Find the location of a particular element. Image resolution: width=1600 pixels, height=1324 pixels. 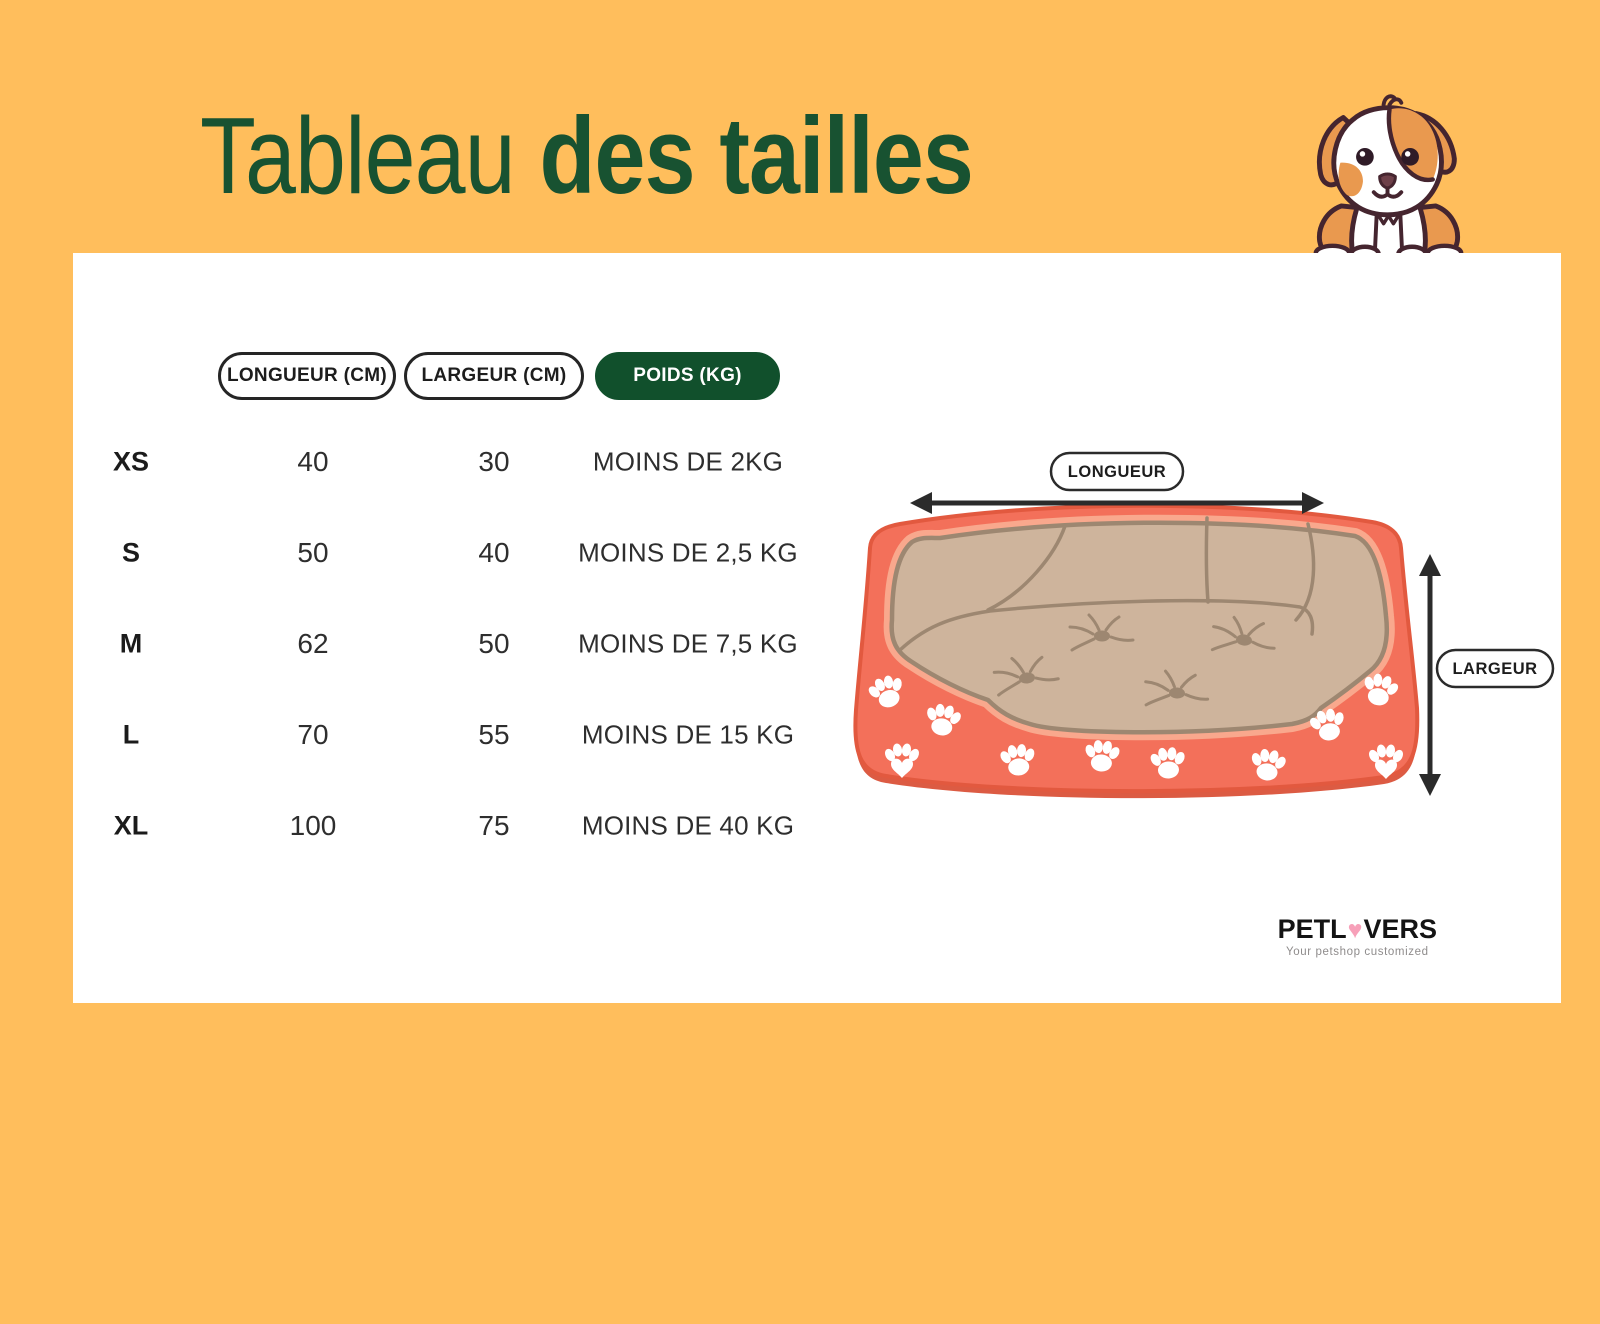

size-label: S is located at coordinates (131, 552).